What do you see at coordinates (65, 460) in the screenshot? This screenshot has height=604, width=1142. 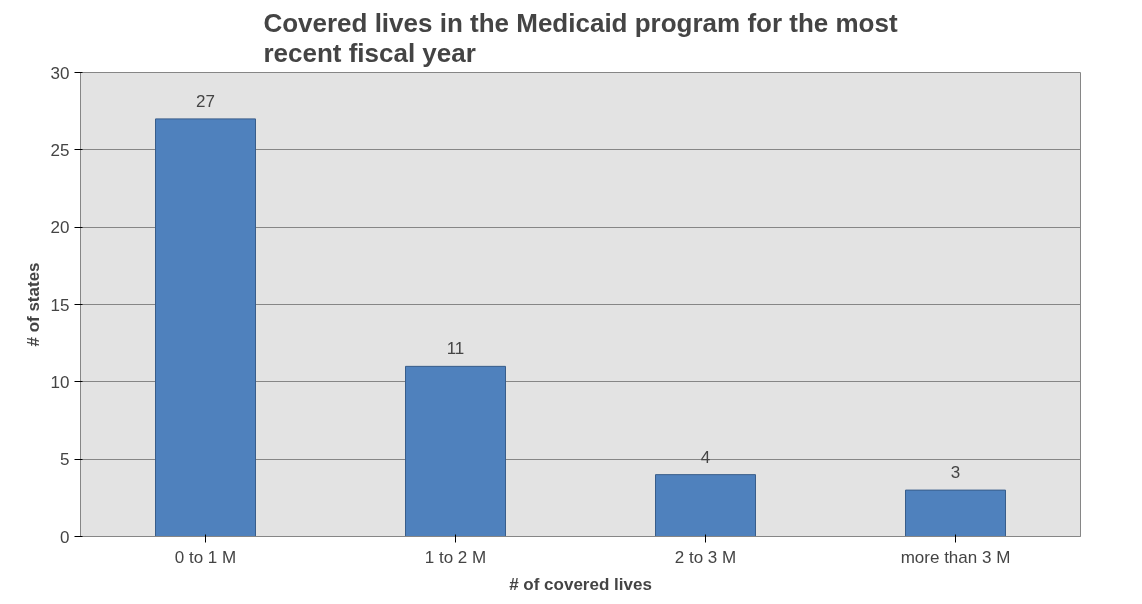 I see `y-tick-label: 5` at bounding box center [65, 460].